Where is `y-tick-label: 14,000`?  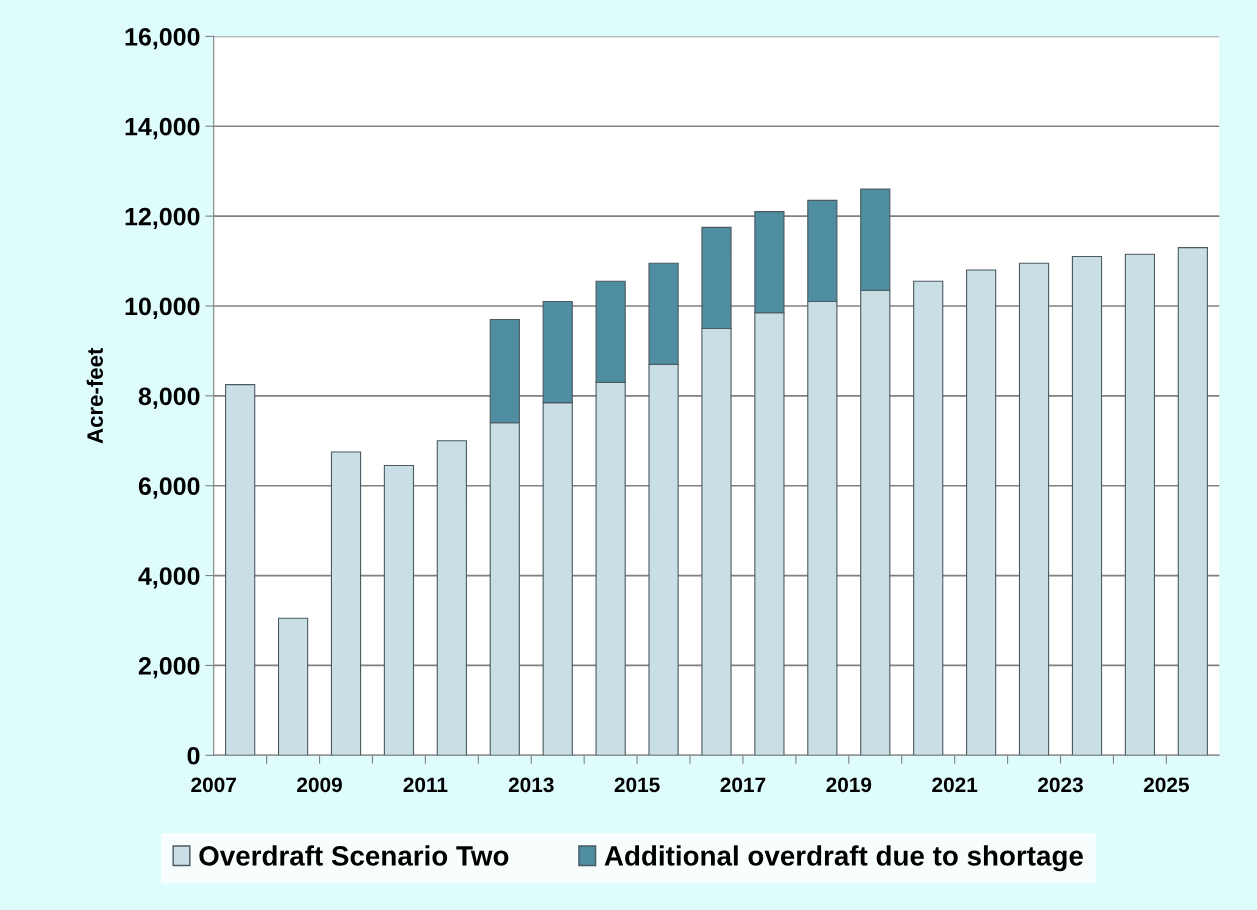
y-tick-label: 14,000 is located at coordinates (162, 128).